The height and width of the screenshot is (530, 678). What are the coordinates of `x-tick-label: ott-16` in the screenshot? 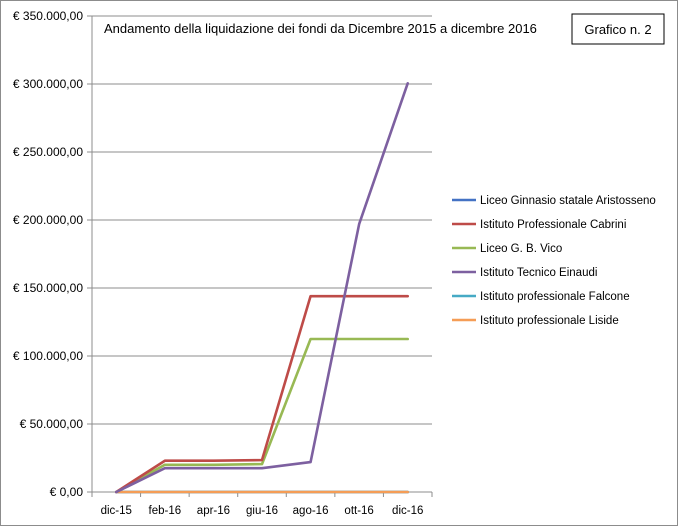 It's located at (358, 511).